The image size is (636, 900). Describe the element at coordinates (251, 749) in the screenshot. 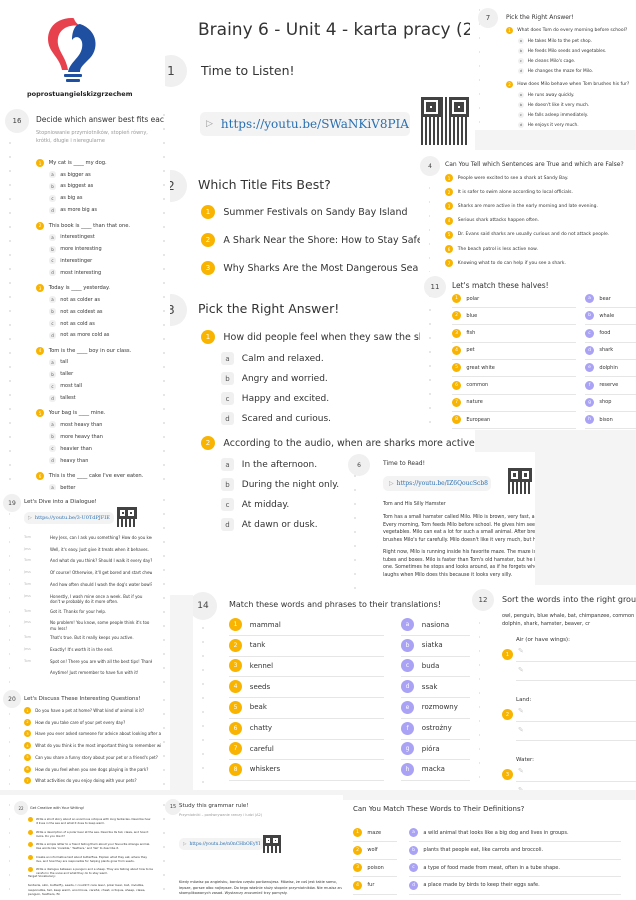

I see `match-left-item: 7 careful` at that location.